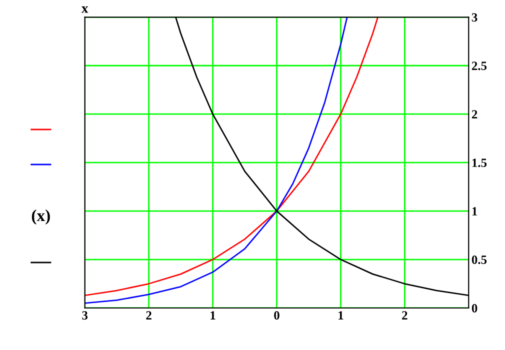 The height and width of the screenshot is (350, 505). What do you see at coordinates (84, 9) in the screenshot?
I see `text: x` at bounding box center [84, 9].